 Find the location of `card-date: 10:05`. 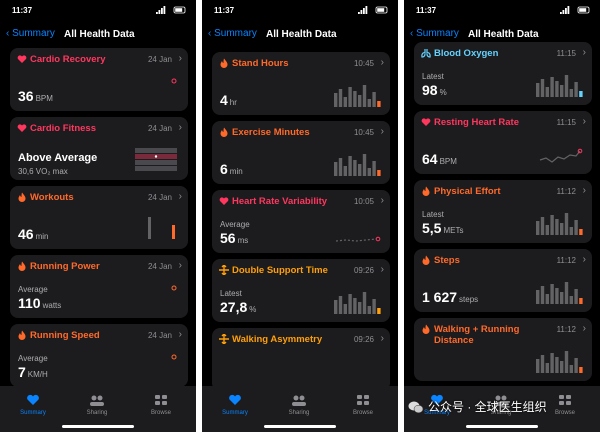

card-date: 10:05 is located at coordinates (363, 201).